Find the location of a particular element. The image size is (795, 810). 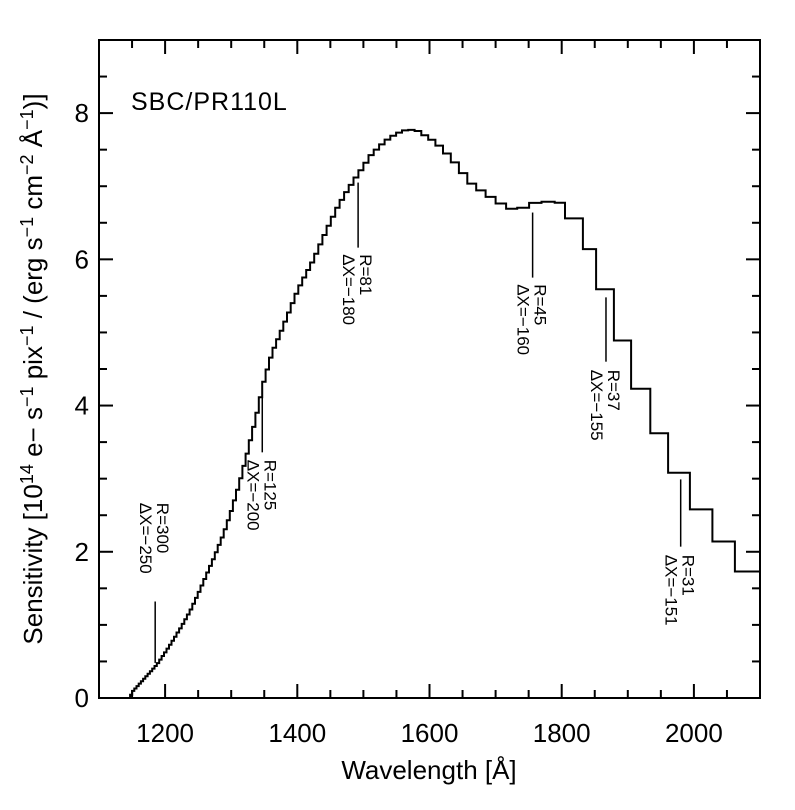

annotation-resolution-label: R=45 is located at coordinates (540, 304).